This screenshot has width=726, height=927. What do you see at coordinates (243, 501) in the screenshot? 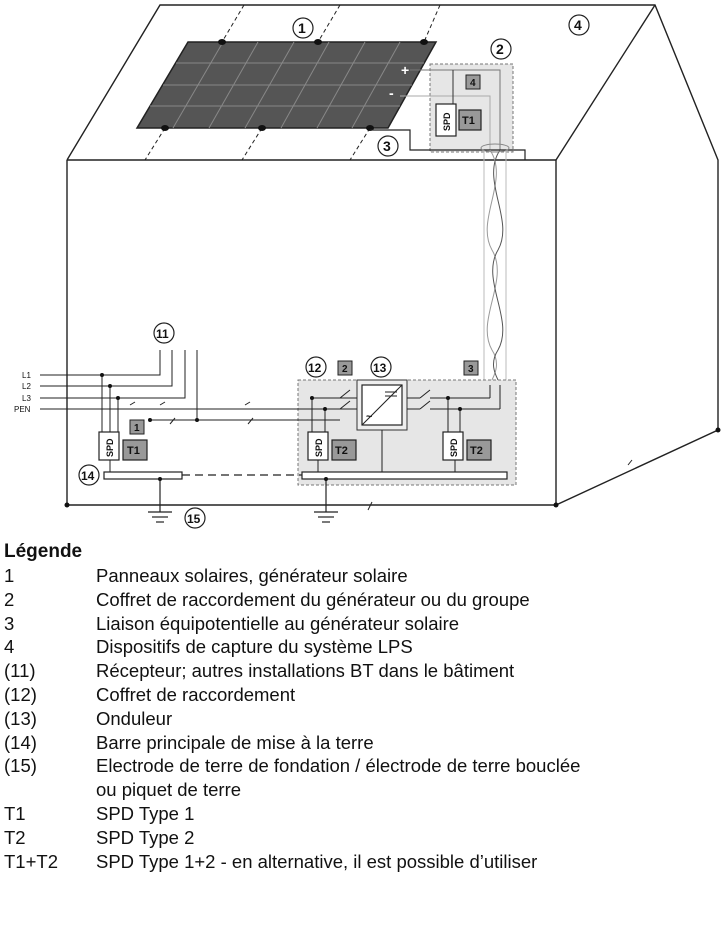
I see `earth-electrodes` at bounding box center [243, 501].